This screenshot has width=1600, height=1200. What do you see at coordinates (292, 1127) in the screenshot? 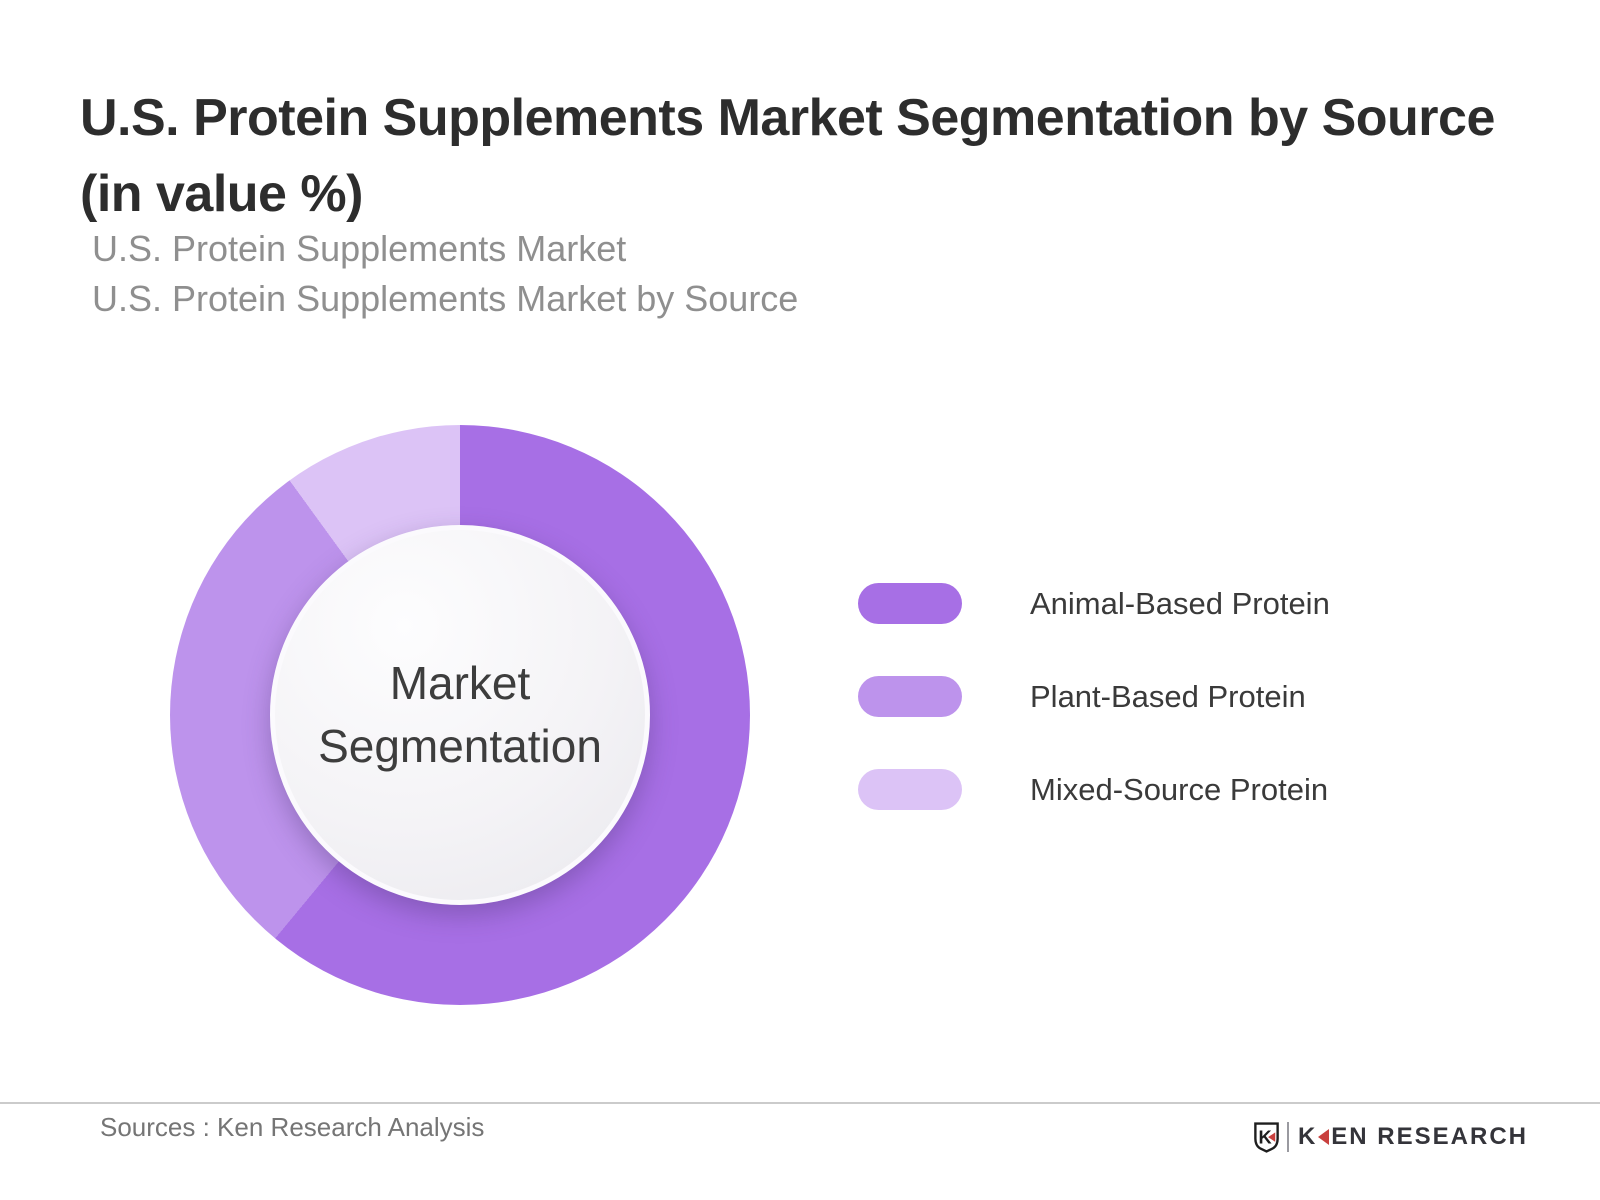
I see `footer-sources-text: Sources : Ken Research Analysis` at bounding box center [292, 1127].